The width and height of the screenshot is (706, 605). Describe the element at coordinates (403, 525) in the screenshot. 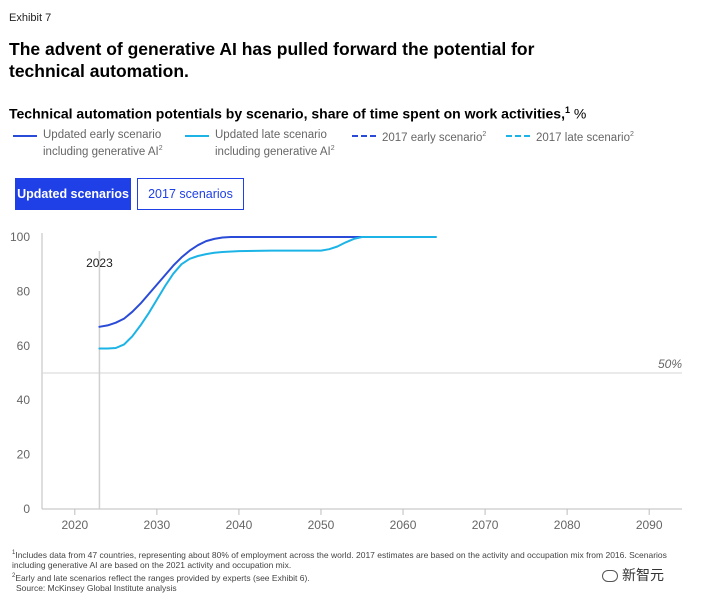

I see `x-tick-label: 2060` at that location.